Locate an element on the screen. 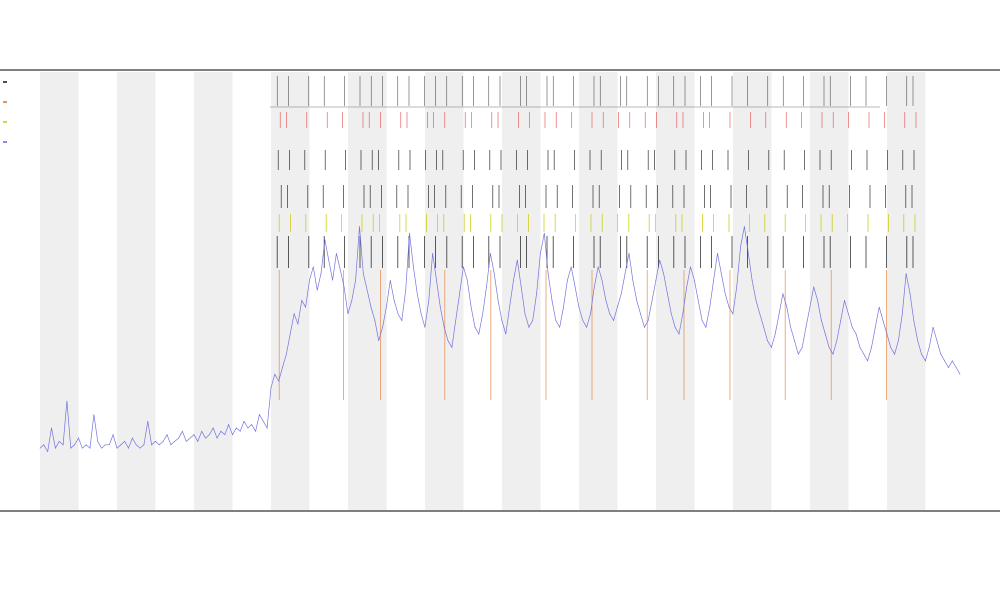 The image size is (1000, 600). legend is located at coordinates (5, 112).